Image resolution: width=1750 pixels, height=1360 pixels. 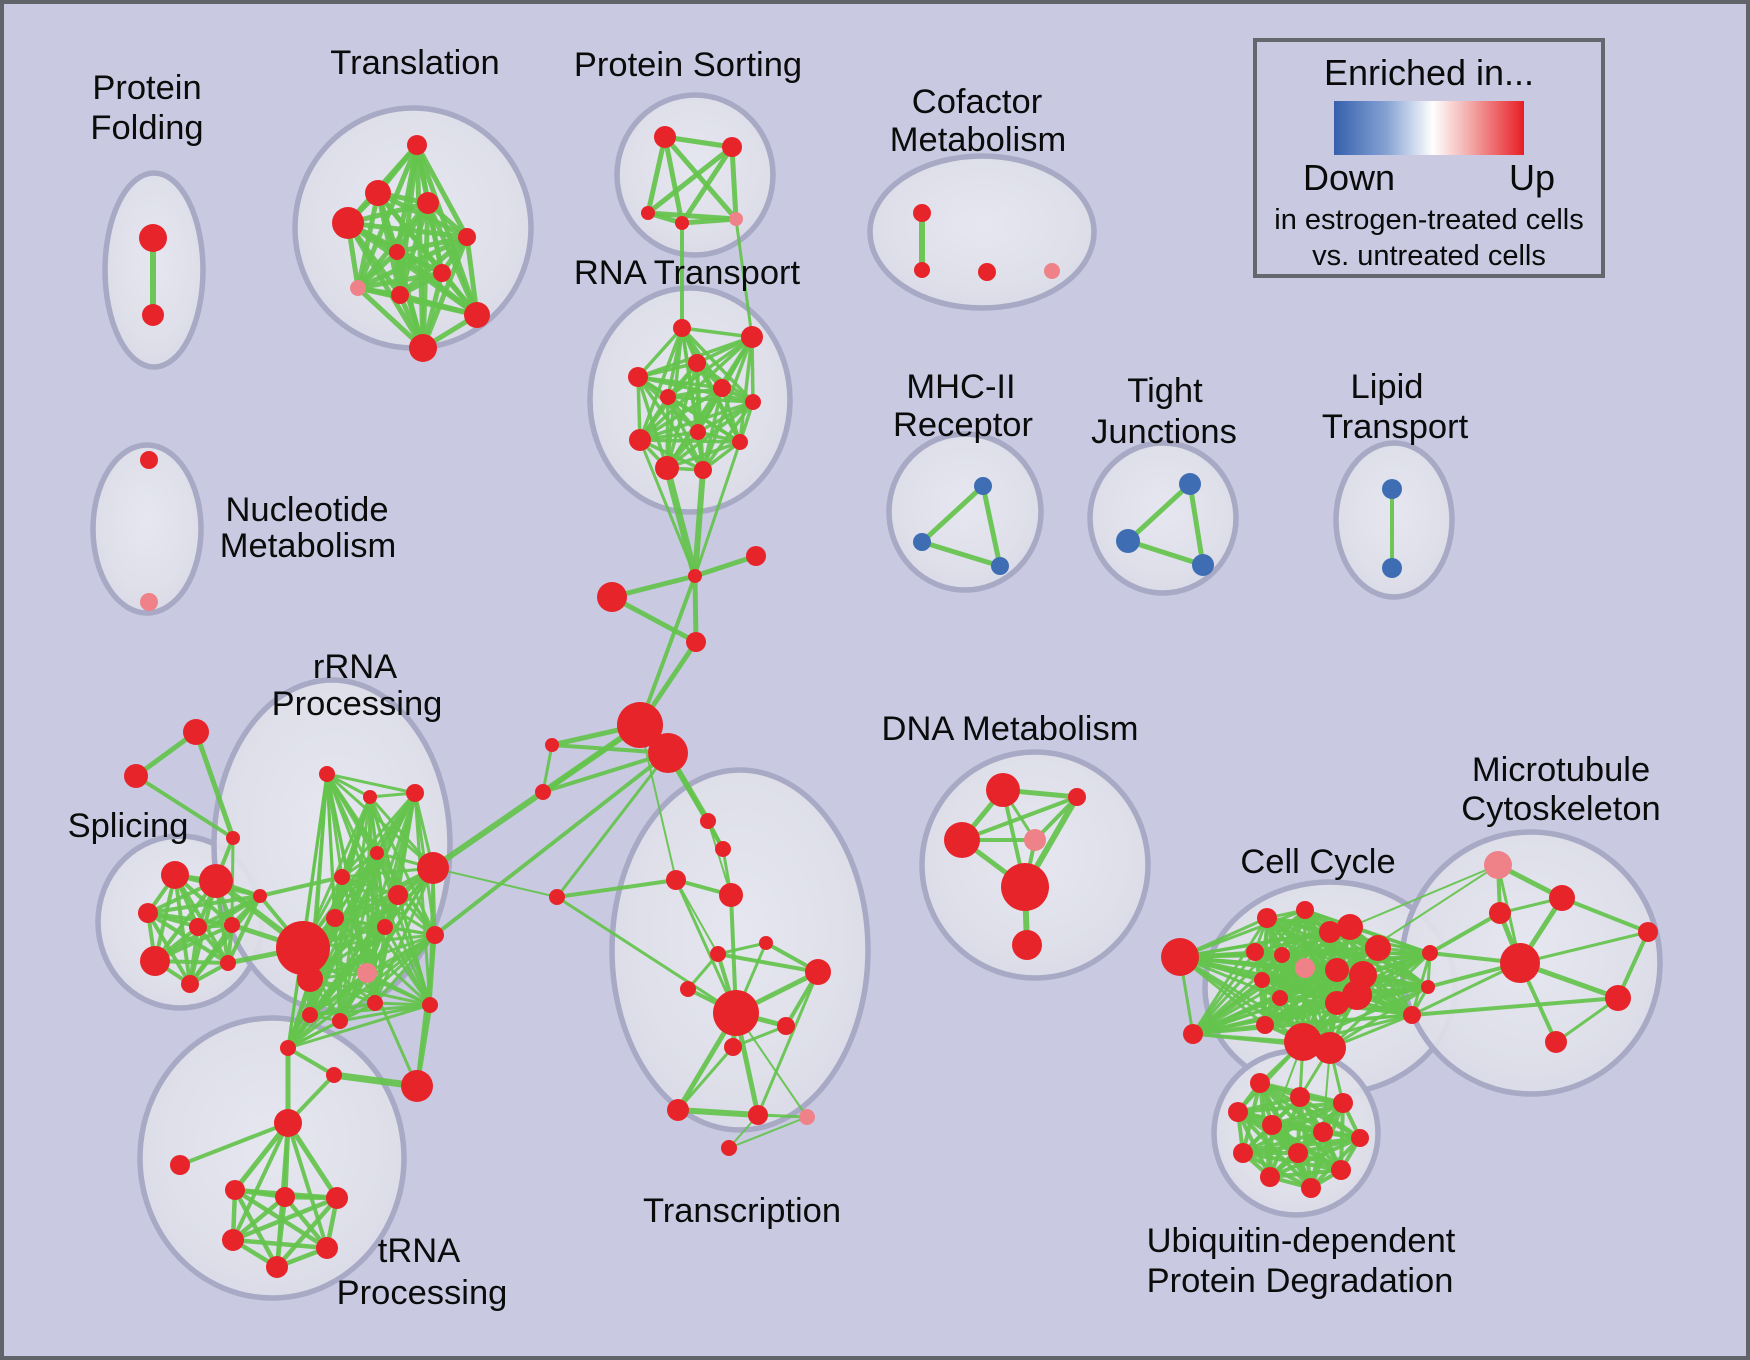 I want to click on microtubule-label: Cytoskeleton, so click(x=1560, y=809).